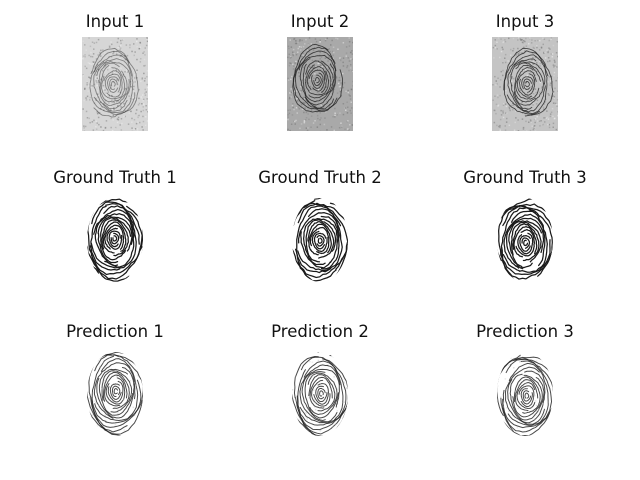  Describe the element at coordinates (320, 21) in the screenshot. I see `panel-title-input-2: Input 2` at that location.